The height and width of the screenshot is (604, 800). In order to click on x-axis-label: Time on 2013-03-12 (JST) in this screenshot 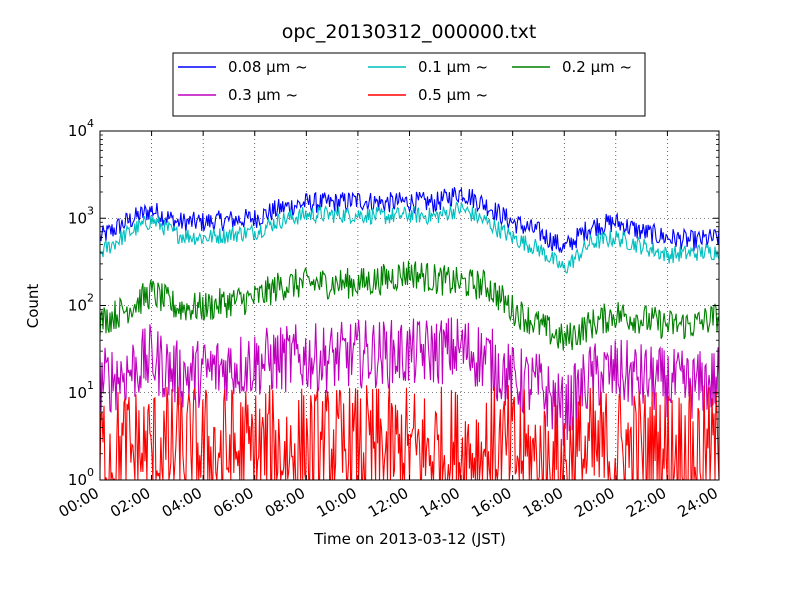, I will do `click(409, 539)`.